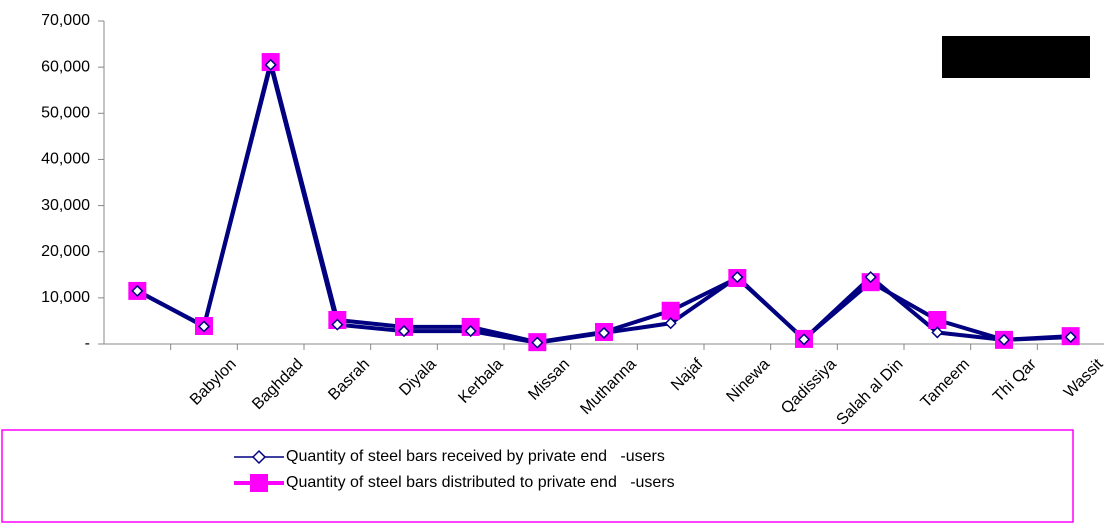 The height and width of the screenshot is (526, 1104). Describe the element at coordinates (869, 392) in the screenshot. I see `x-tick-label: Salah al Din` at that location.